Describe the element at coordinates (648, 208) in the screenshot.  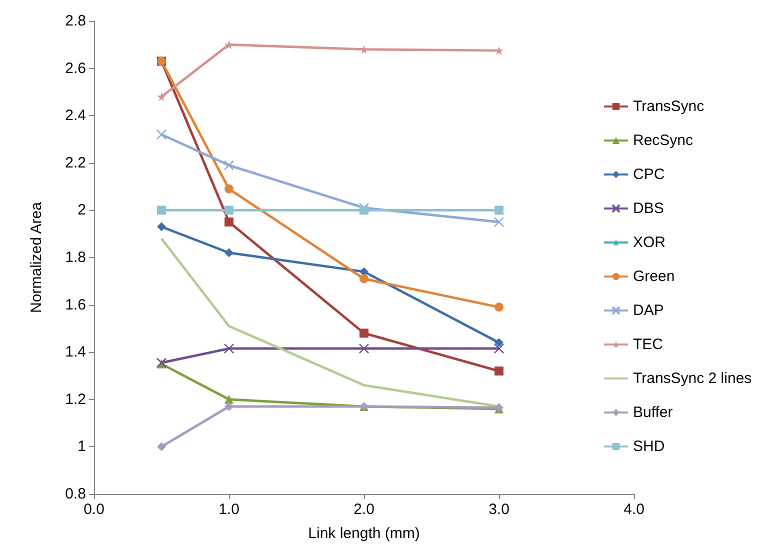
I see `legend-label: DBS` at that location.